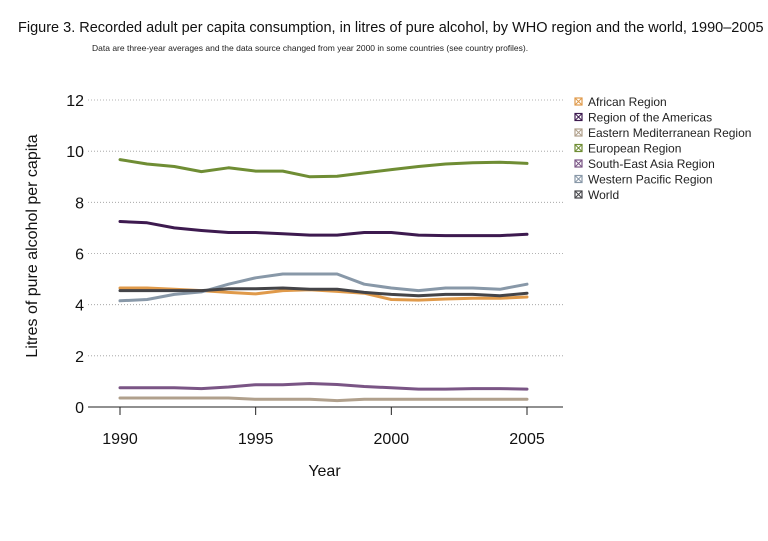  I want to click on y-tick-label: 8, so click(79, 203).